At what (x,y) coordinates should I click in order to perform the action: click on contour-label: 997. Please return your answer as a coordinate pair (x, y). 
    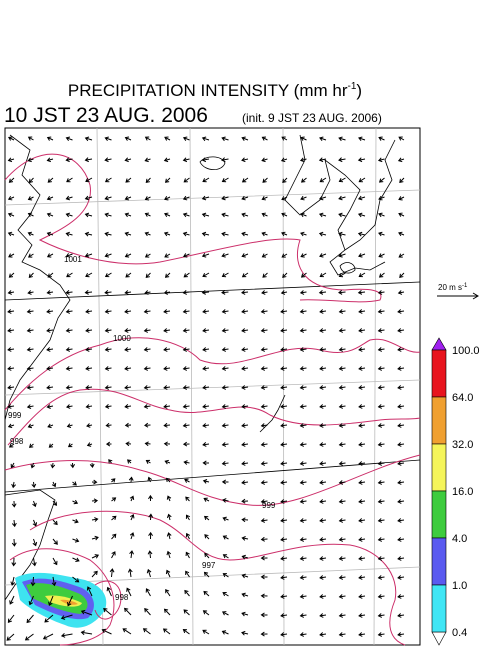
    Looking at the image, I should click on (209, 565).